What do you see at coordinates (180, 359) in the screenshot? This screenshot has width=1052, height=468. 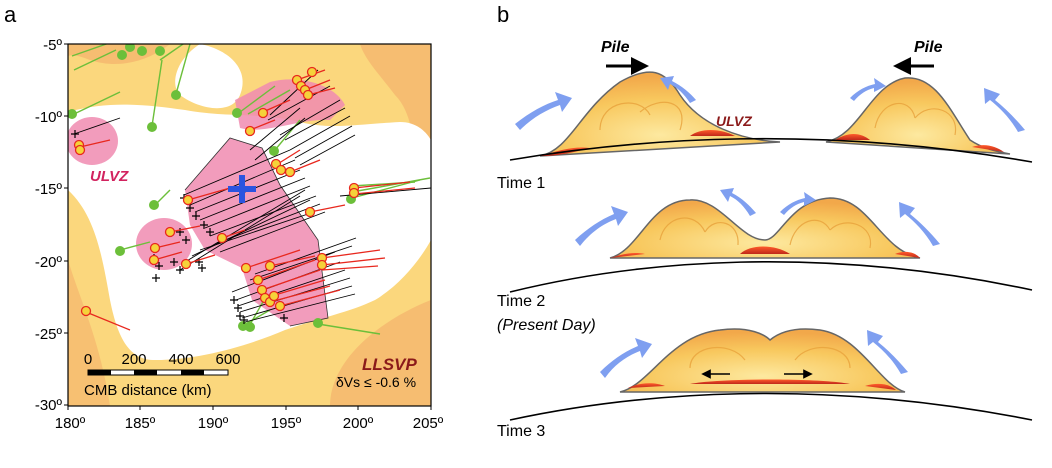 I see `scale-tick-label: 400` at bounding box center [180, 359].